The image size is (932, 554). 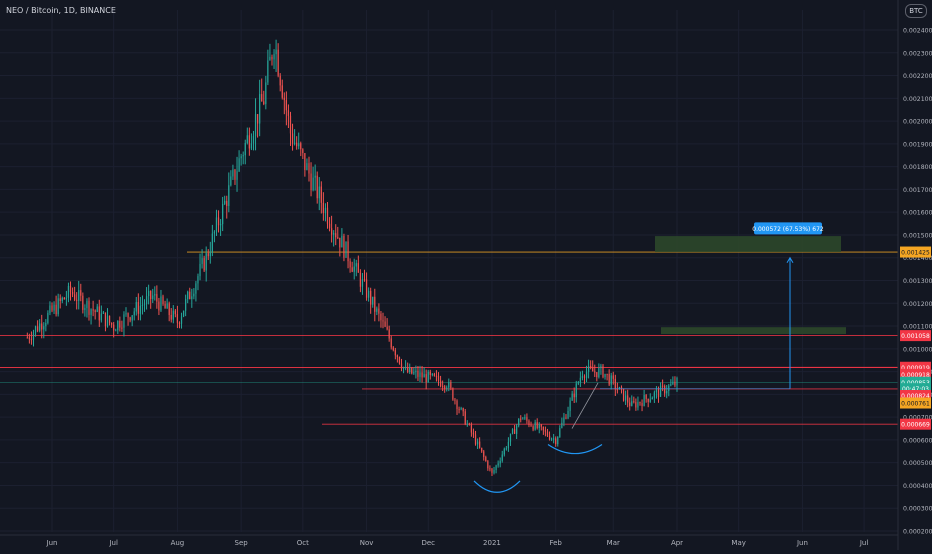 I want to click on measure-arrow, so click(x=790, y=259).